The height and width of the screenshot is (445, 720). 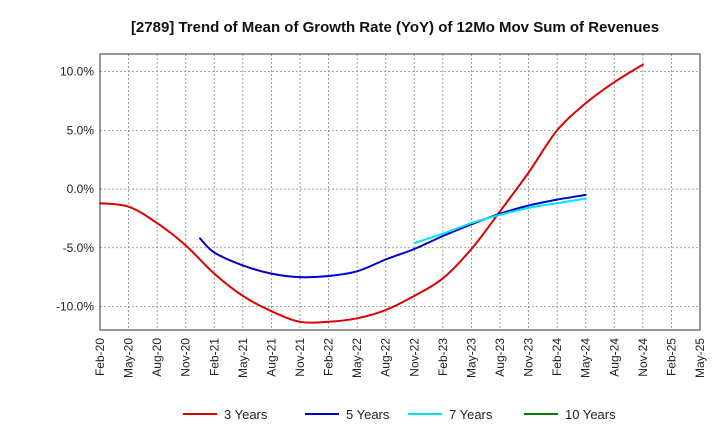 What do you see at coordinates (414, 357) in the screenshot?
I see `x-tick-label: Nov-22` at bounding box center [414, 357].